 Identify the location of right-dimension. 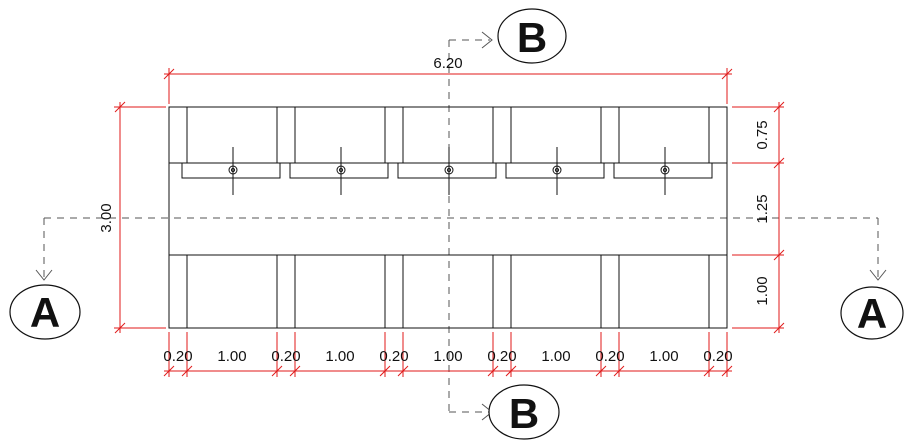
(758, 217).